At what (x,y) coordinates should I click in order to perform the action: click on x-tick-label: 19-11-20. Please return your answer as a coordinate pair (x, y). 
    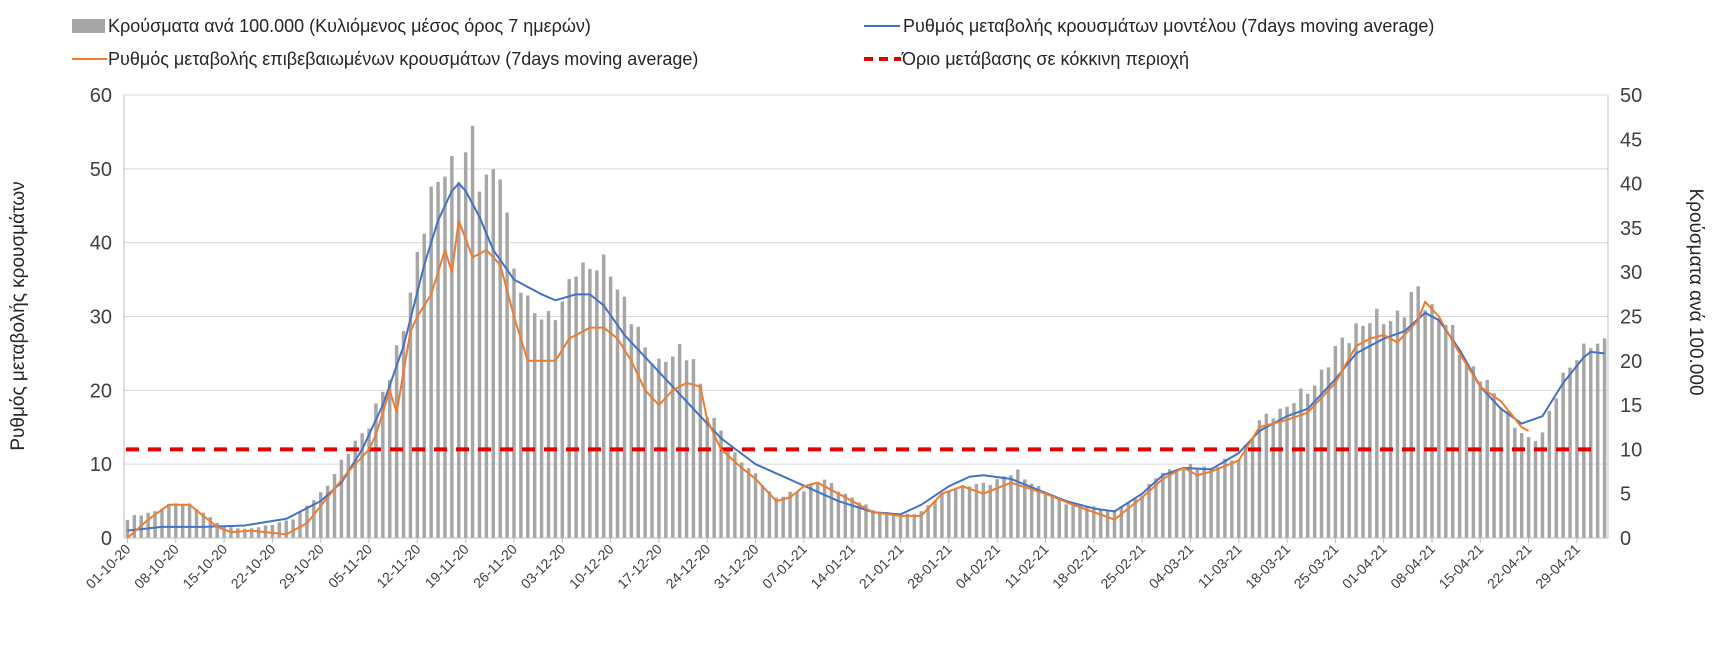
    Looking at the image, I should click on (447, 566).